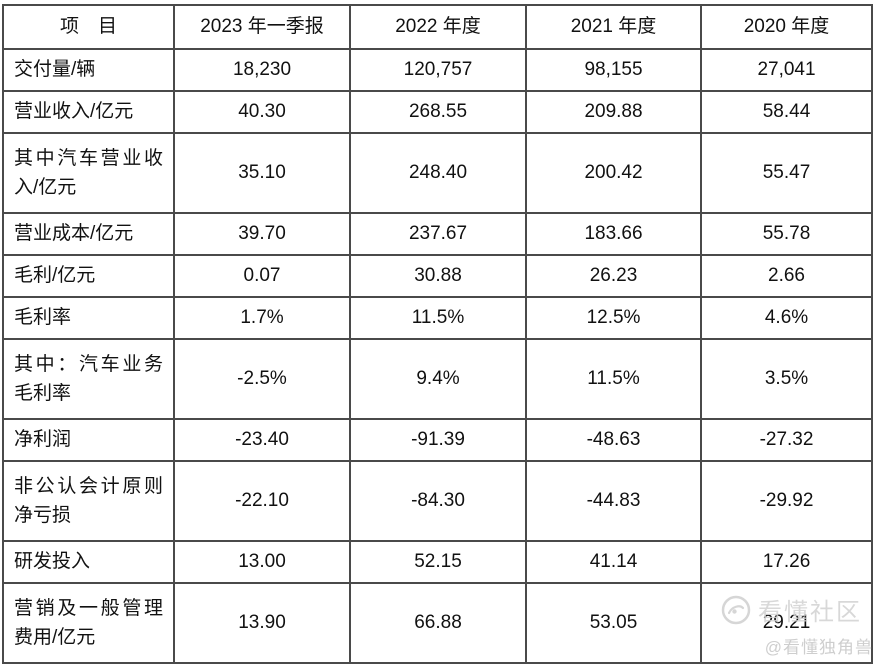 This screenshot has width=877, height=668. What do you see at coordinates (786, 562) in the screenshot?
I see `value-cell: 17.26` at bounding box center [786, 562].